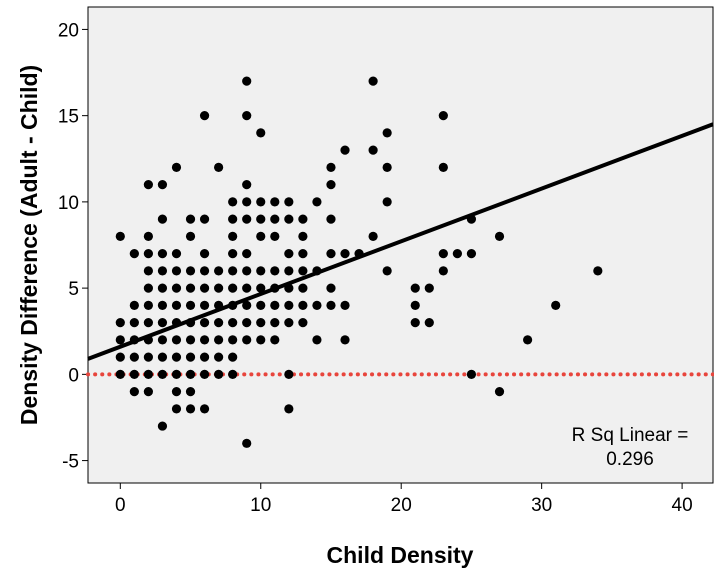  I want to click on r-squared-label-line1: R Sq Linear =, so click(630, 435).